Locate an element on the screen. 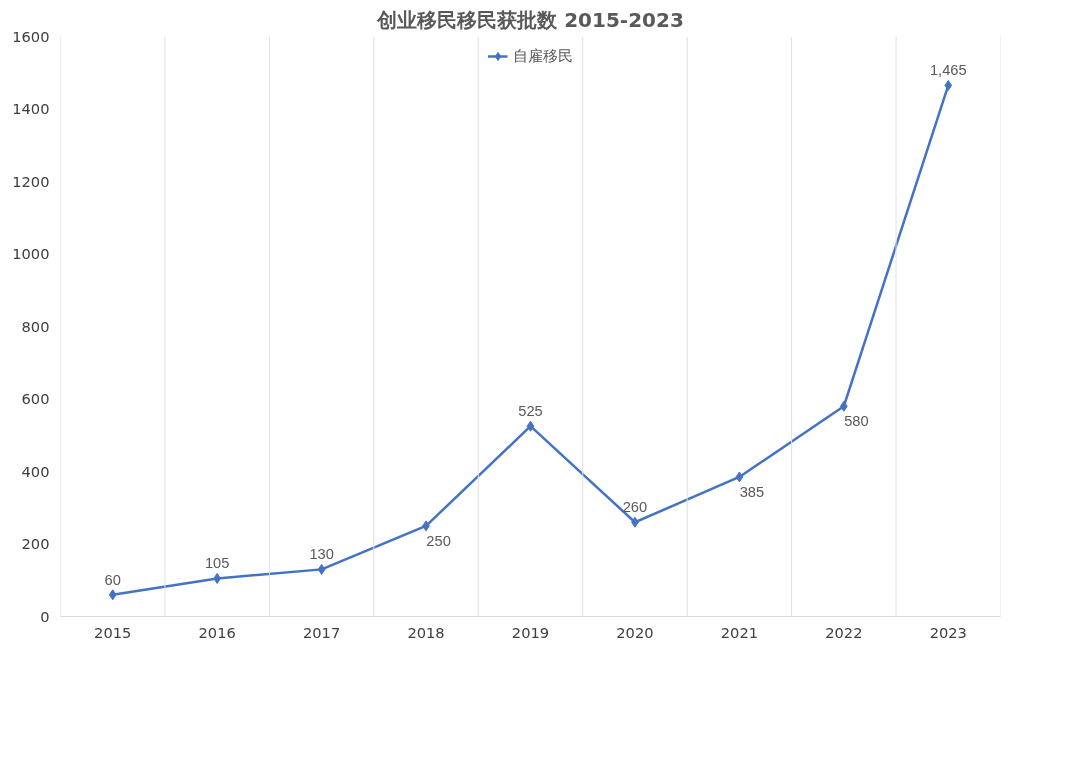 Image resolution: width=1080 pixels, height=773 pixels. x-tick-label: 2018 is located at coordinates (426, 632).